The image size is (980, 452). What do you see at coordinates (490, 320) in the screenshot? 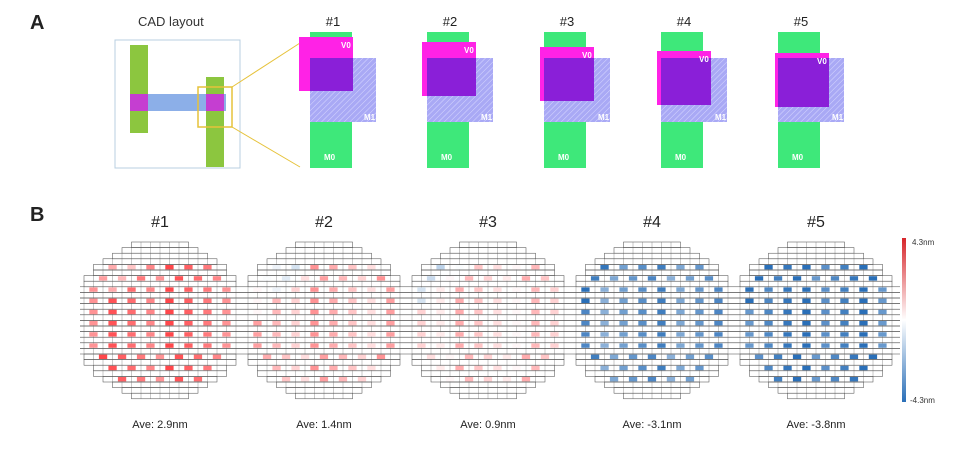
I see `wafer-map` at bounding box center [490, 320].